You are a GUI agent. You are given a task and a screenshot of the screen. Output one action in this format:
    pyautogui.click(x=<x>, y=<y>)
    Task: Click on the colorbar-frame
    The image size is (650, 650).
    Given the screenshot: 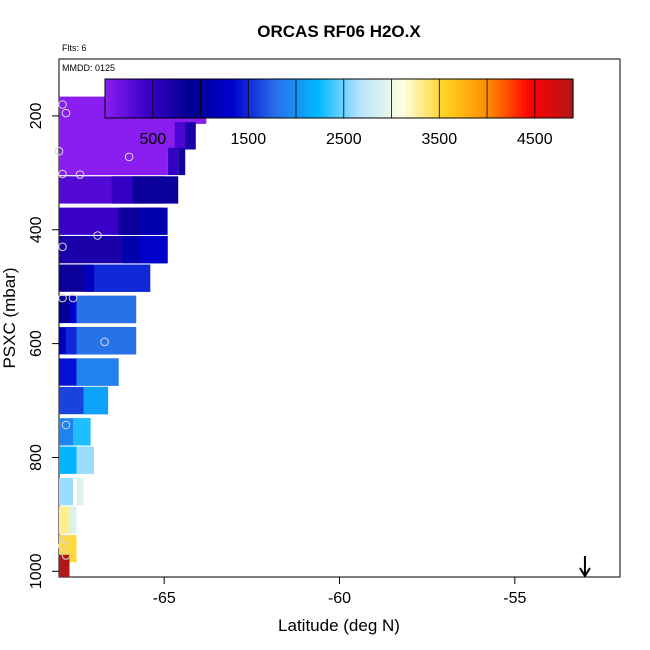 What is the action you would take?
    pyautogui.click(x=339, y=98)
    